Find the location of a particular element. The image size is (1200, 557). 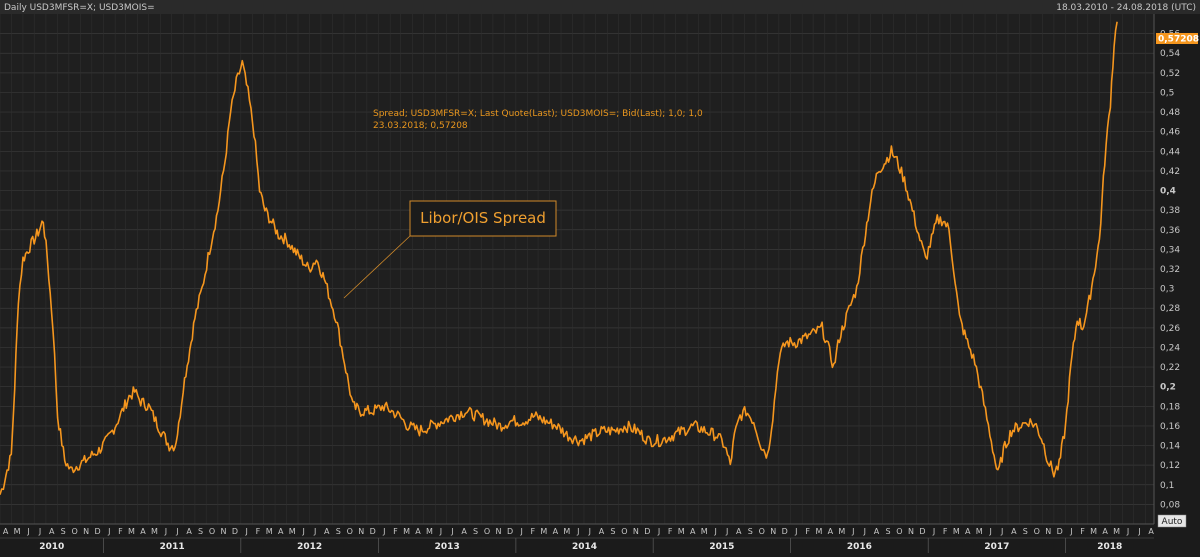

y-tick-label: 0,34 is located at coordinates (1170, 250).